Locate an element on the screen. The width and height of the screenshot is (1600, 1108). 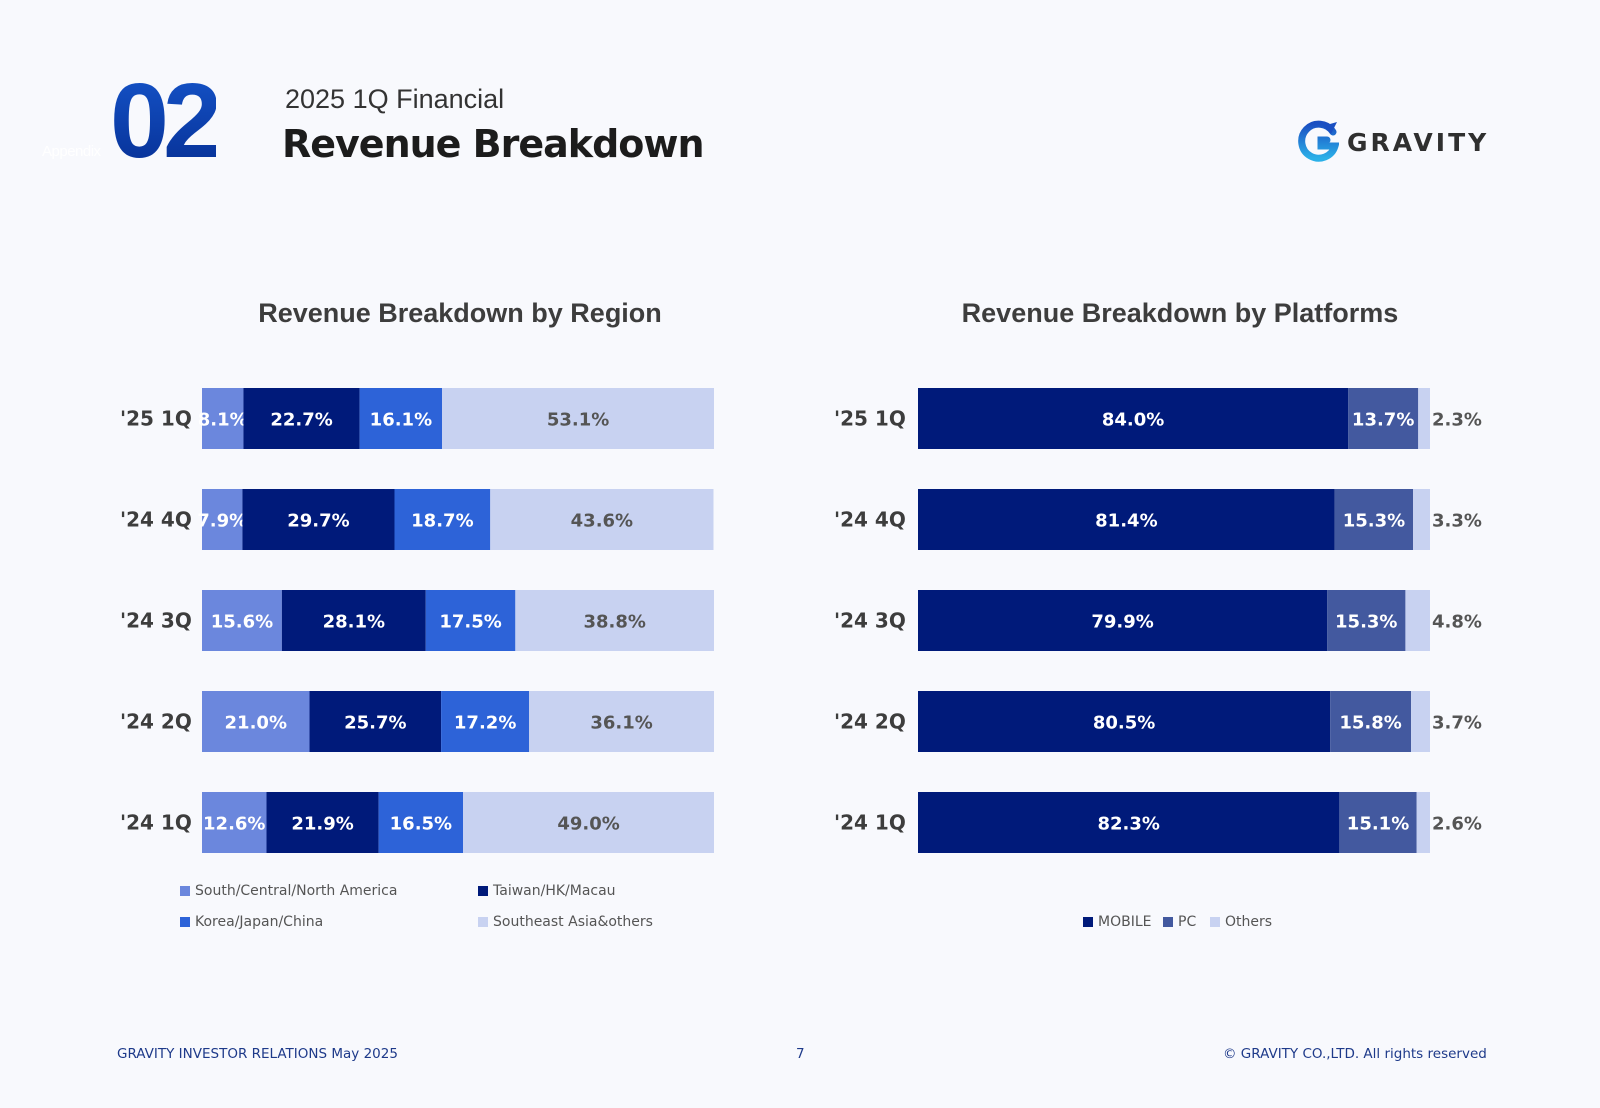
gravity-logo: GRAVITY is located at coordinates (1393, 142).